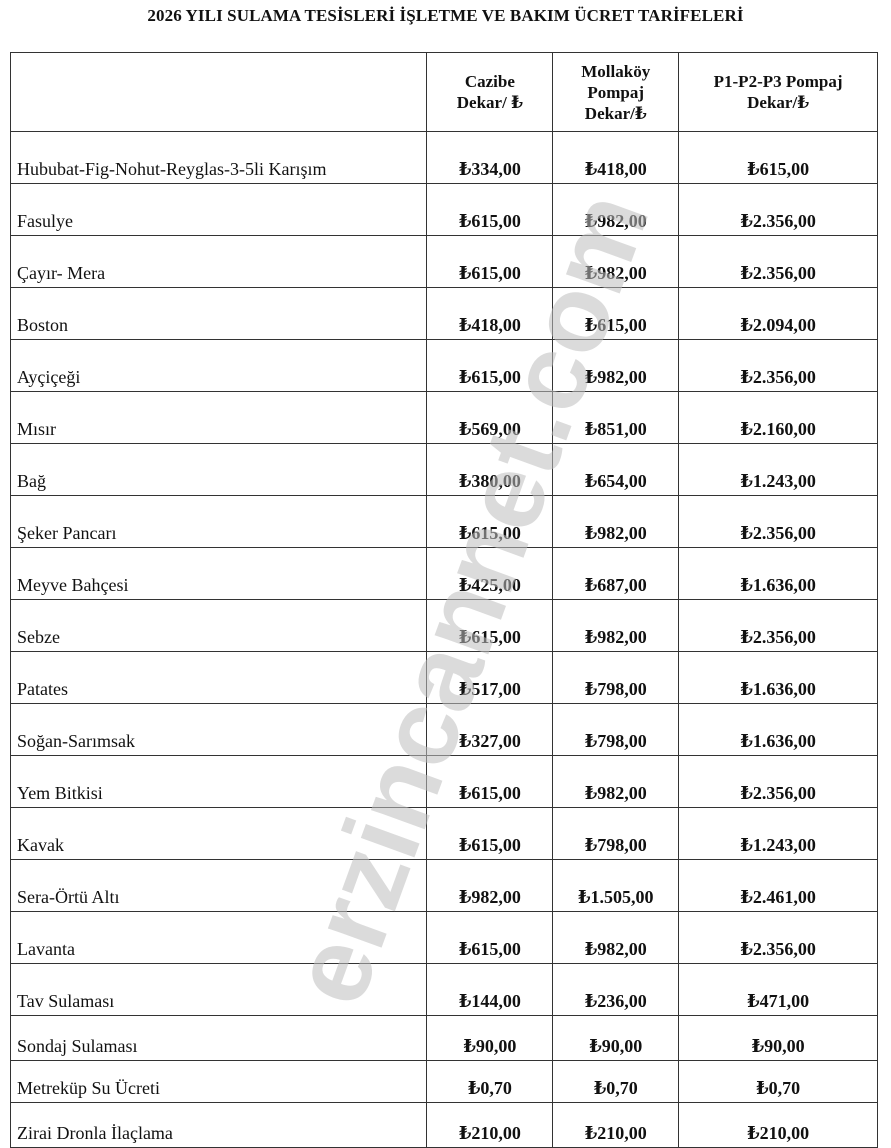 This screenshot has height=1148, width=891. Describe the element at coordinates (218, 729) in the screenshot. I see `row-name: Soğan-Sarımsak` at that location.